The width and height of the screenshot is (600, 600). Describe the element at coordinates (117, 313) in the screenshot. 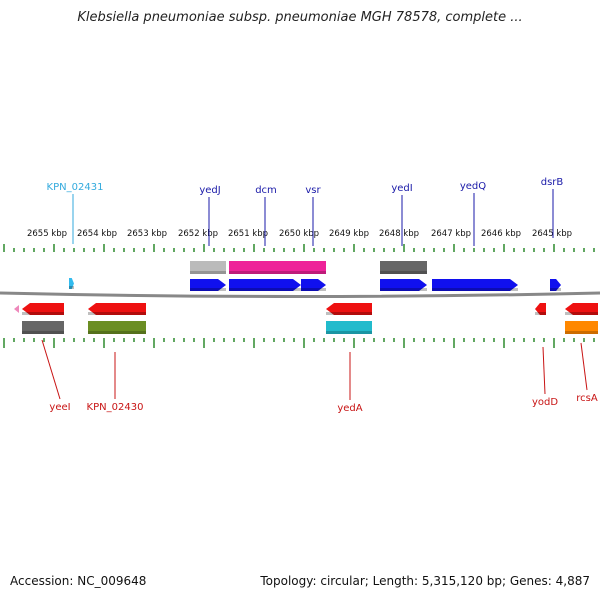

I see `gene-kpn-02430-shade` at that location.